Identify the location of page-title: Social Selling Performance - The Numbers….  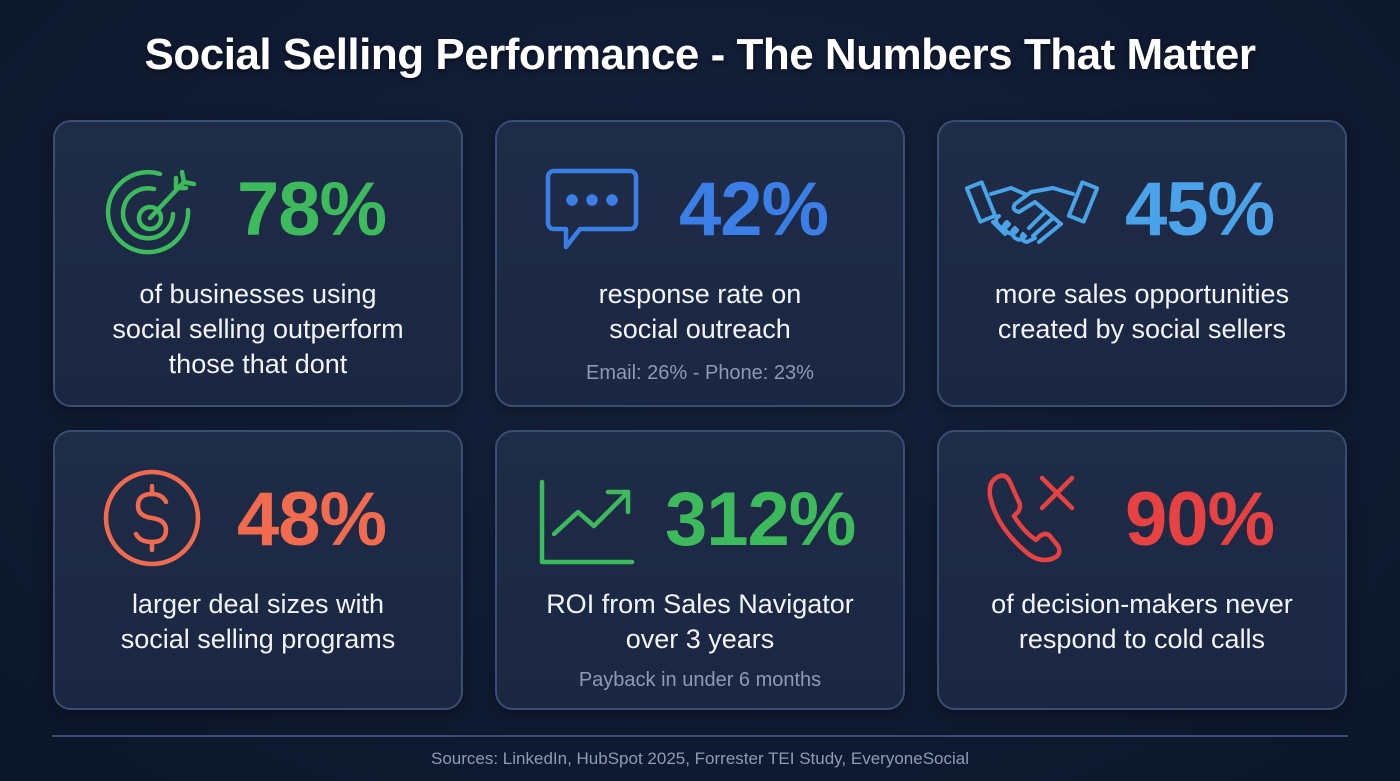
(700, 54).